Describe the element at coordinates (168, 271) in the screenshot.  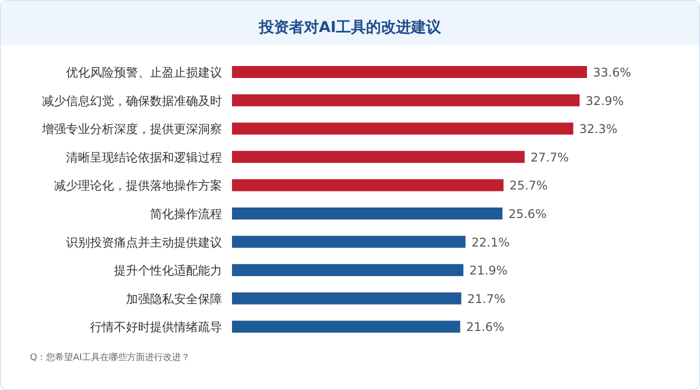
I see `y-tick-label: 提升个性化适配能力` at that location.